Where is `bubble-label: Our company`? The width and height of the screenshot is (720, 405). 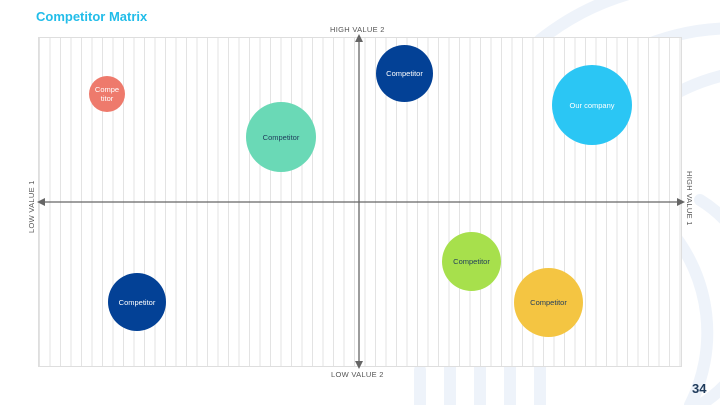
bubble-label: Our company is located at coordinates (592, 105).